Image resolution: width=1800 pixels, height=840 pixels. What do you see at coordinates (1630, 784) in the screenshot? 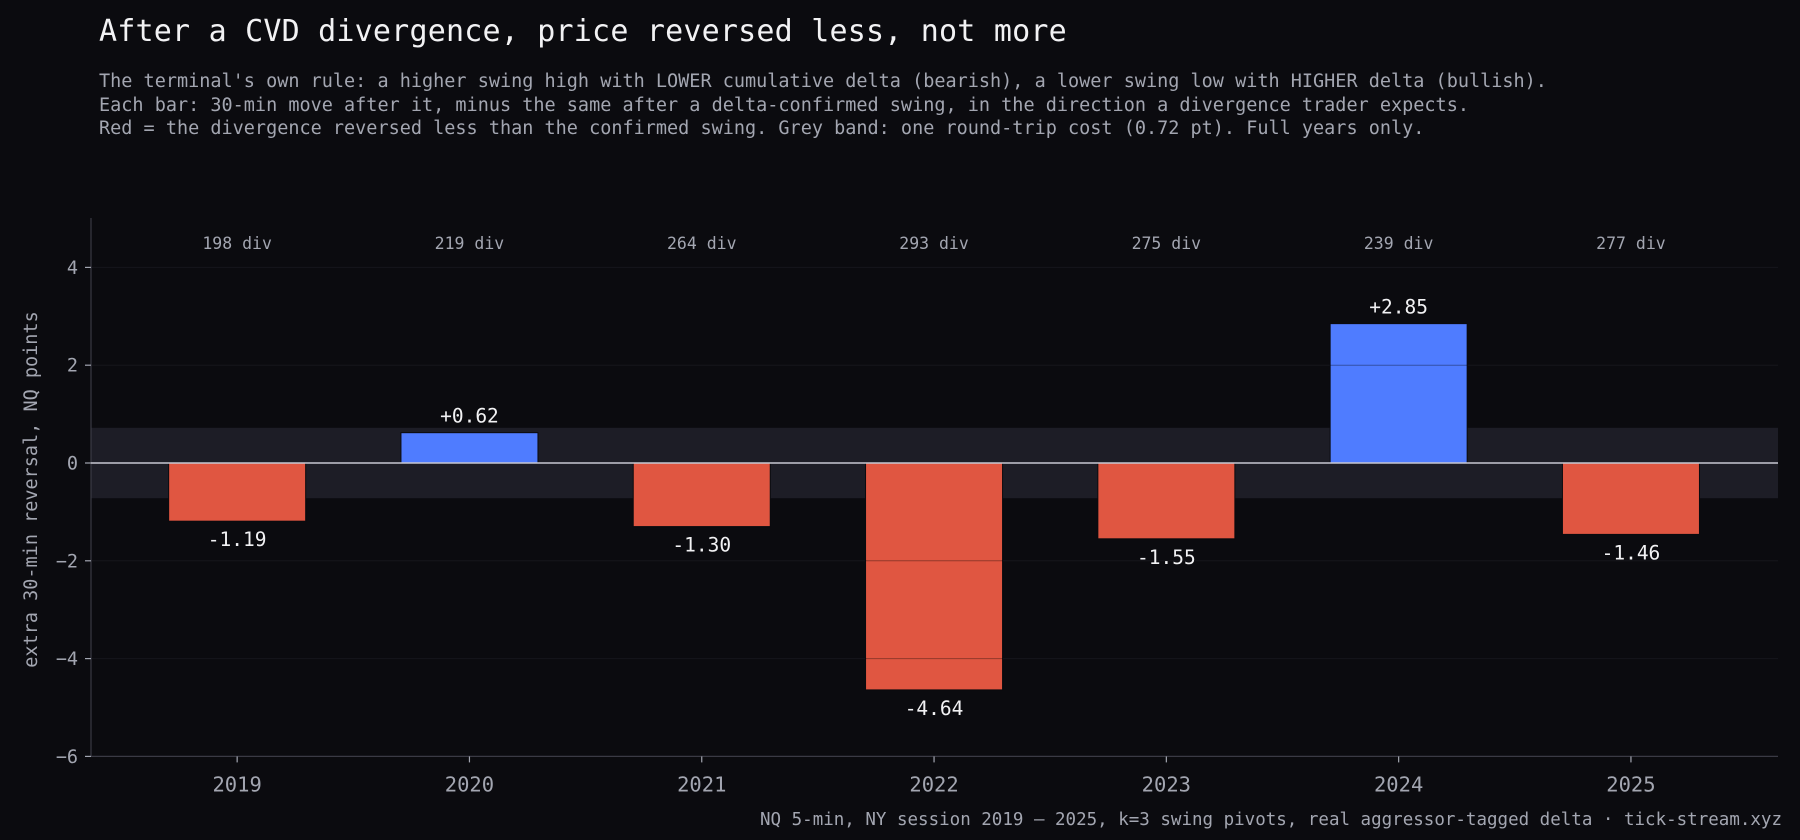
I see `x-tick-label-2025: 2025` at bounding box center [1630, 784].